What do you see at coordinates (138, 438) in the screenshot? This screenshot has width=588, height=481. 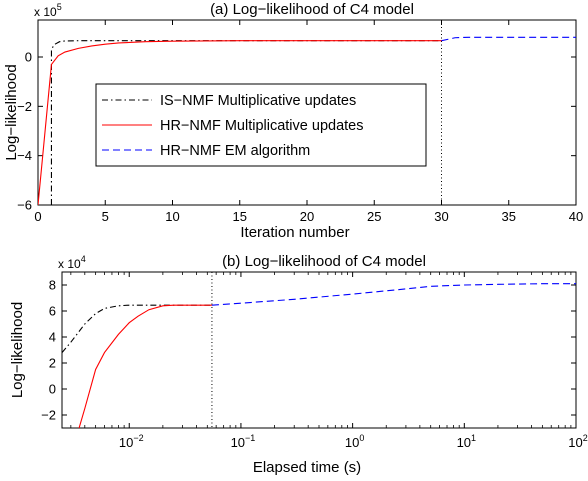 I see `x-tick-label-exponent: −2` at bounding box center [138, 438].